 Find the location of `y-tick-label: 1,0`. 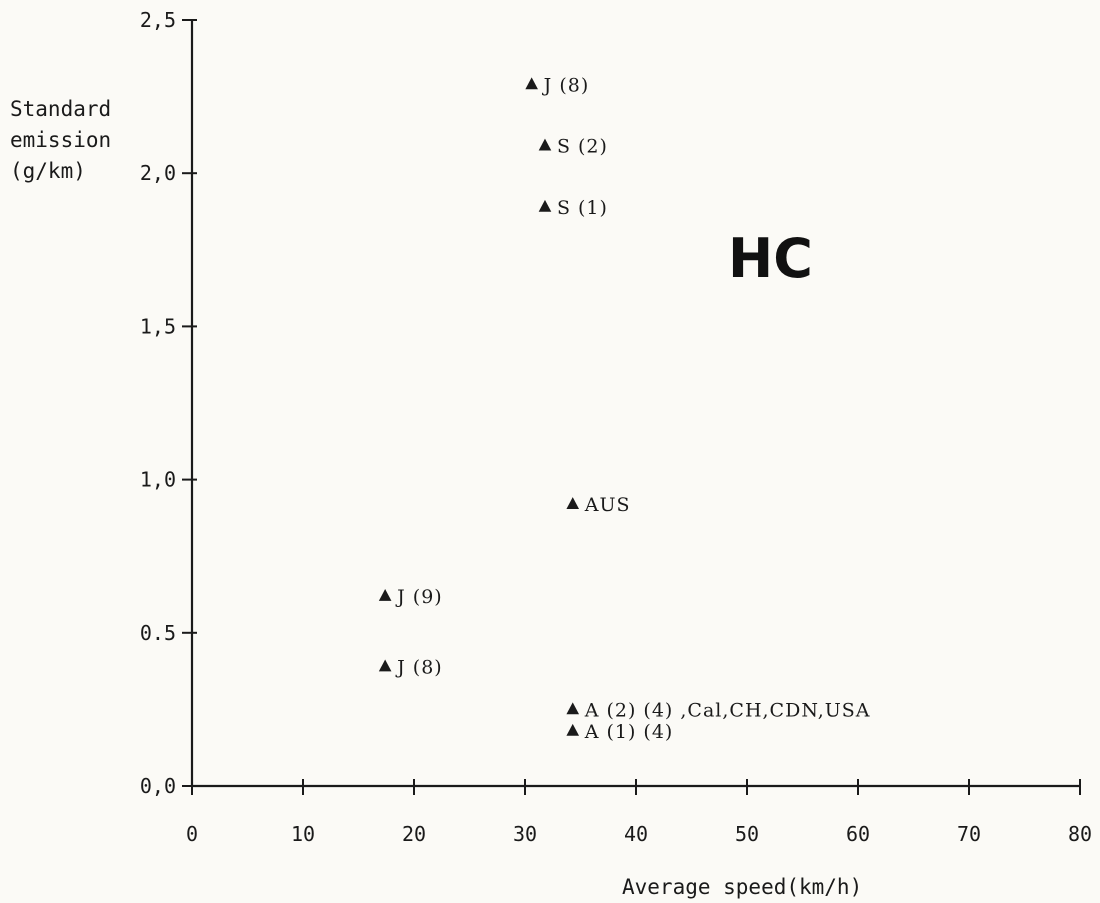

y-tick-label: 1,0 is located at coordinates (158, 480).